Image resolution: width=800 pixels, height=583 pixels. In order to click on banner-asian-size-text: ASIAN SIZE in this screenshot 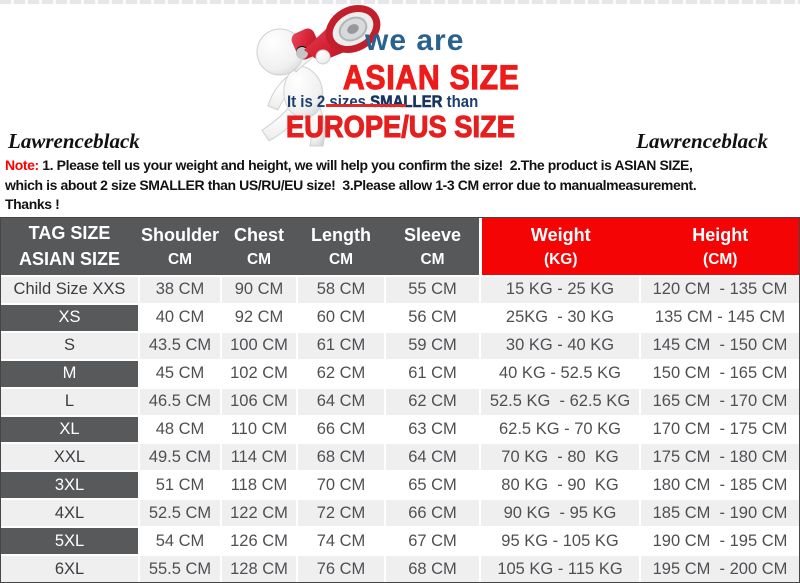, I will do `click(431, 77)`.